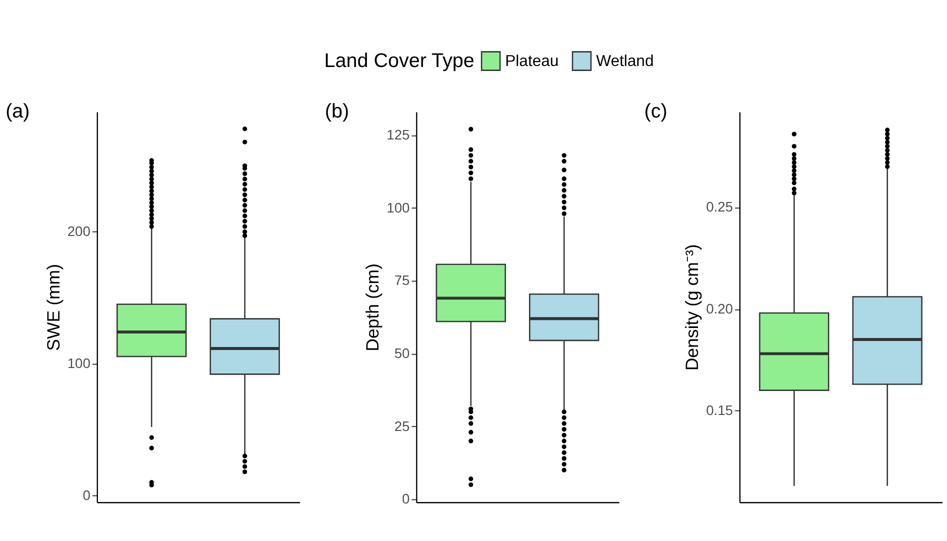  I want to click on y-tick-label: 0.20, so click(720, 308).